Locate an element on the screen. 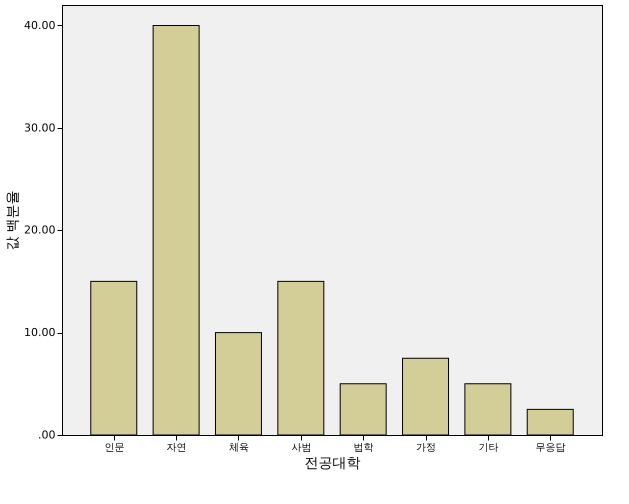 The width and height of the screenshot is (629, 504). x-tick-label: 무응답 is located at coordinates (551, 448).